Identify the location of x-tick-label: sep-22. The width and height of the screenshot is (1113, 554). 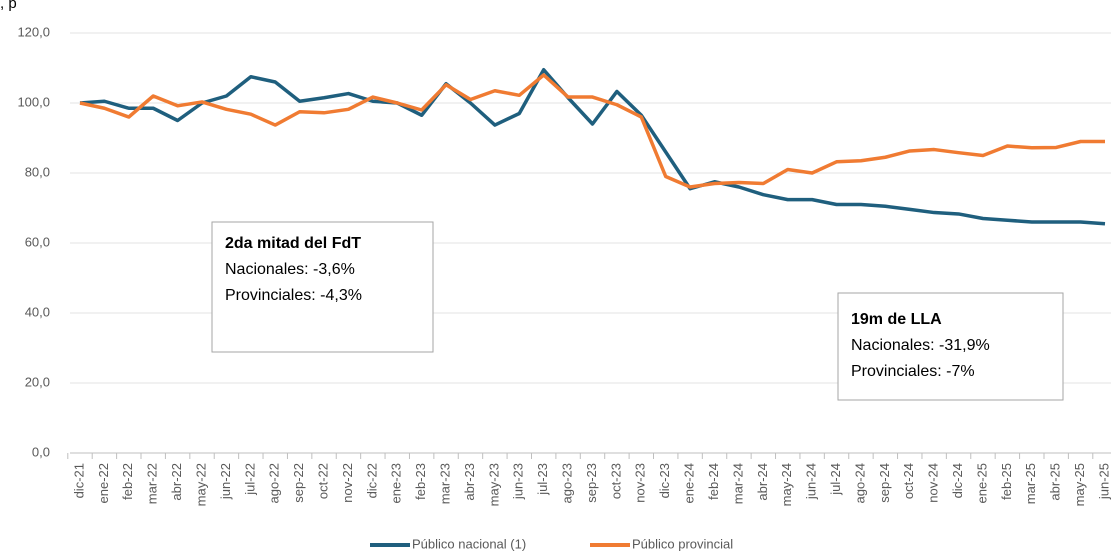
(298, 483).